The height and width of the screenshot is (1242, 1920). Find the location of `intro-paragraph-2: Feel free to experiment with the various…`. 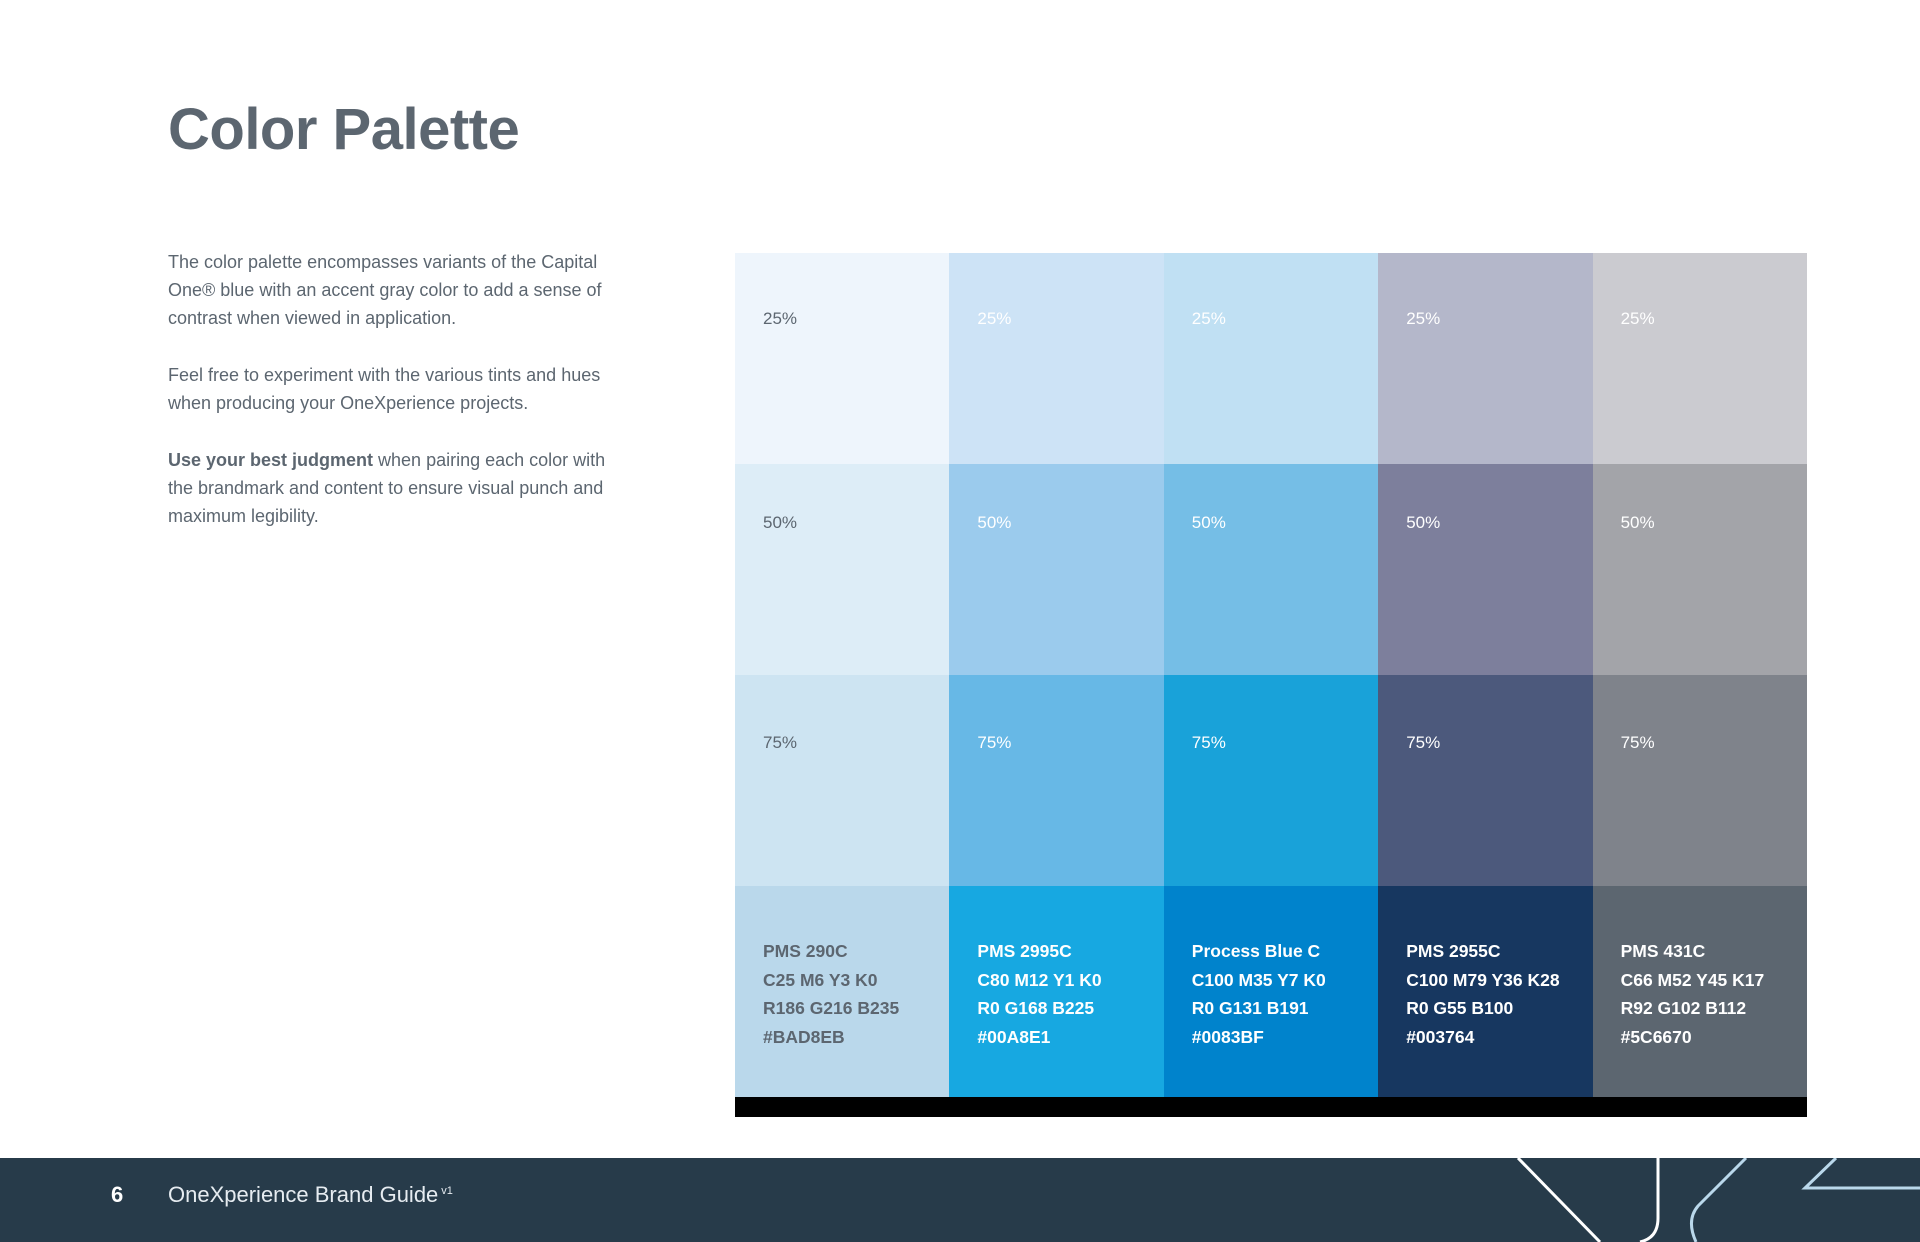

intro-paragraph-2: Feel free to experiment with the various… is located at coordinates (384, 389).